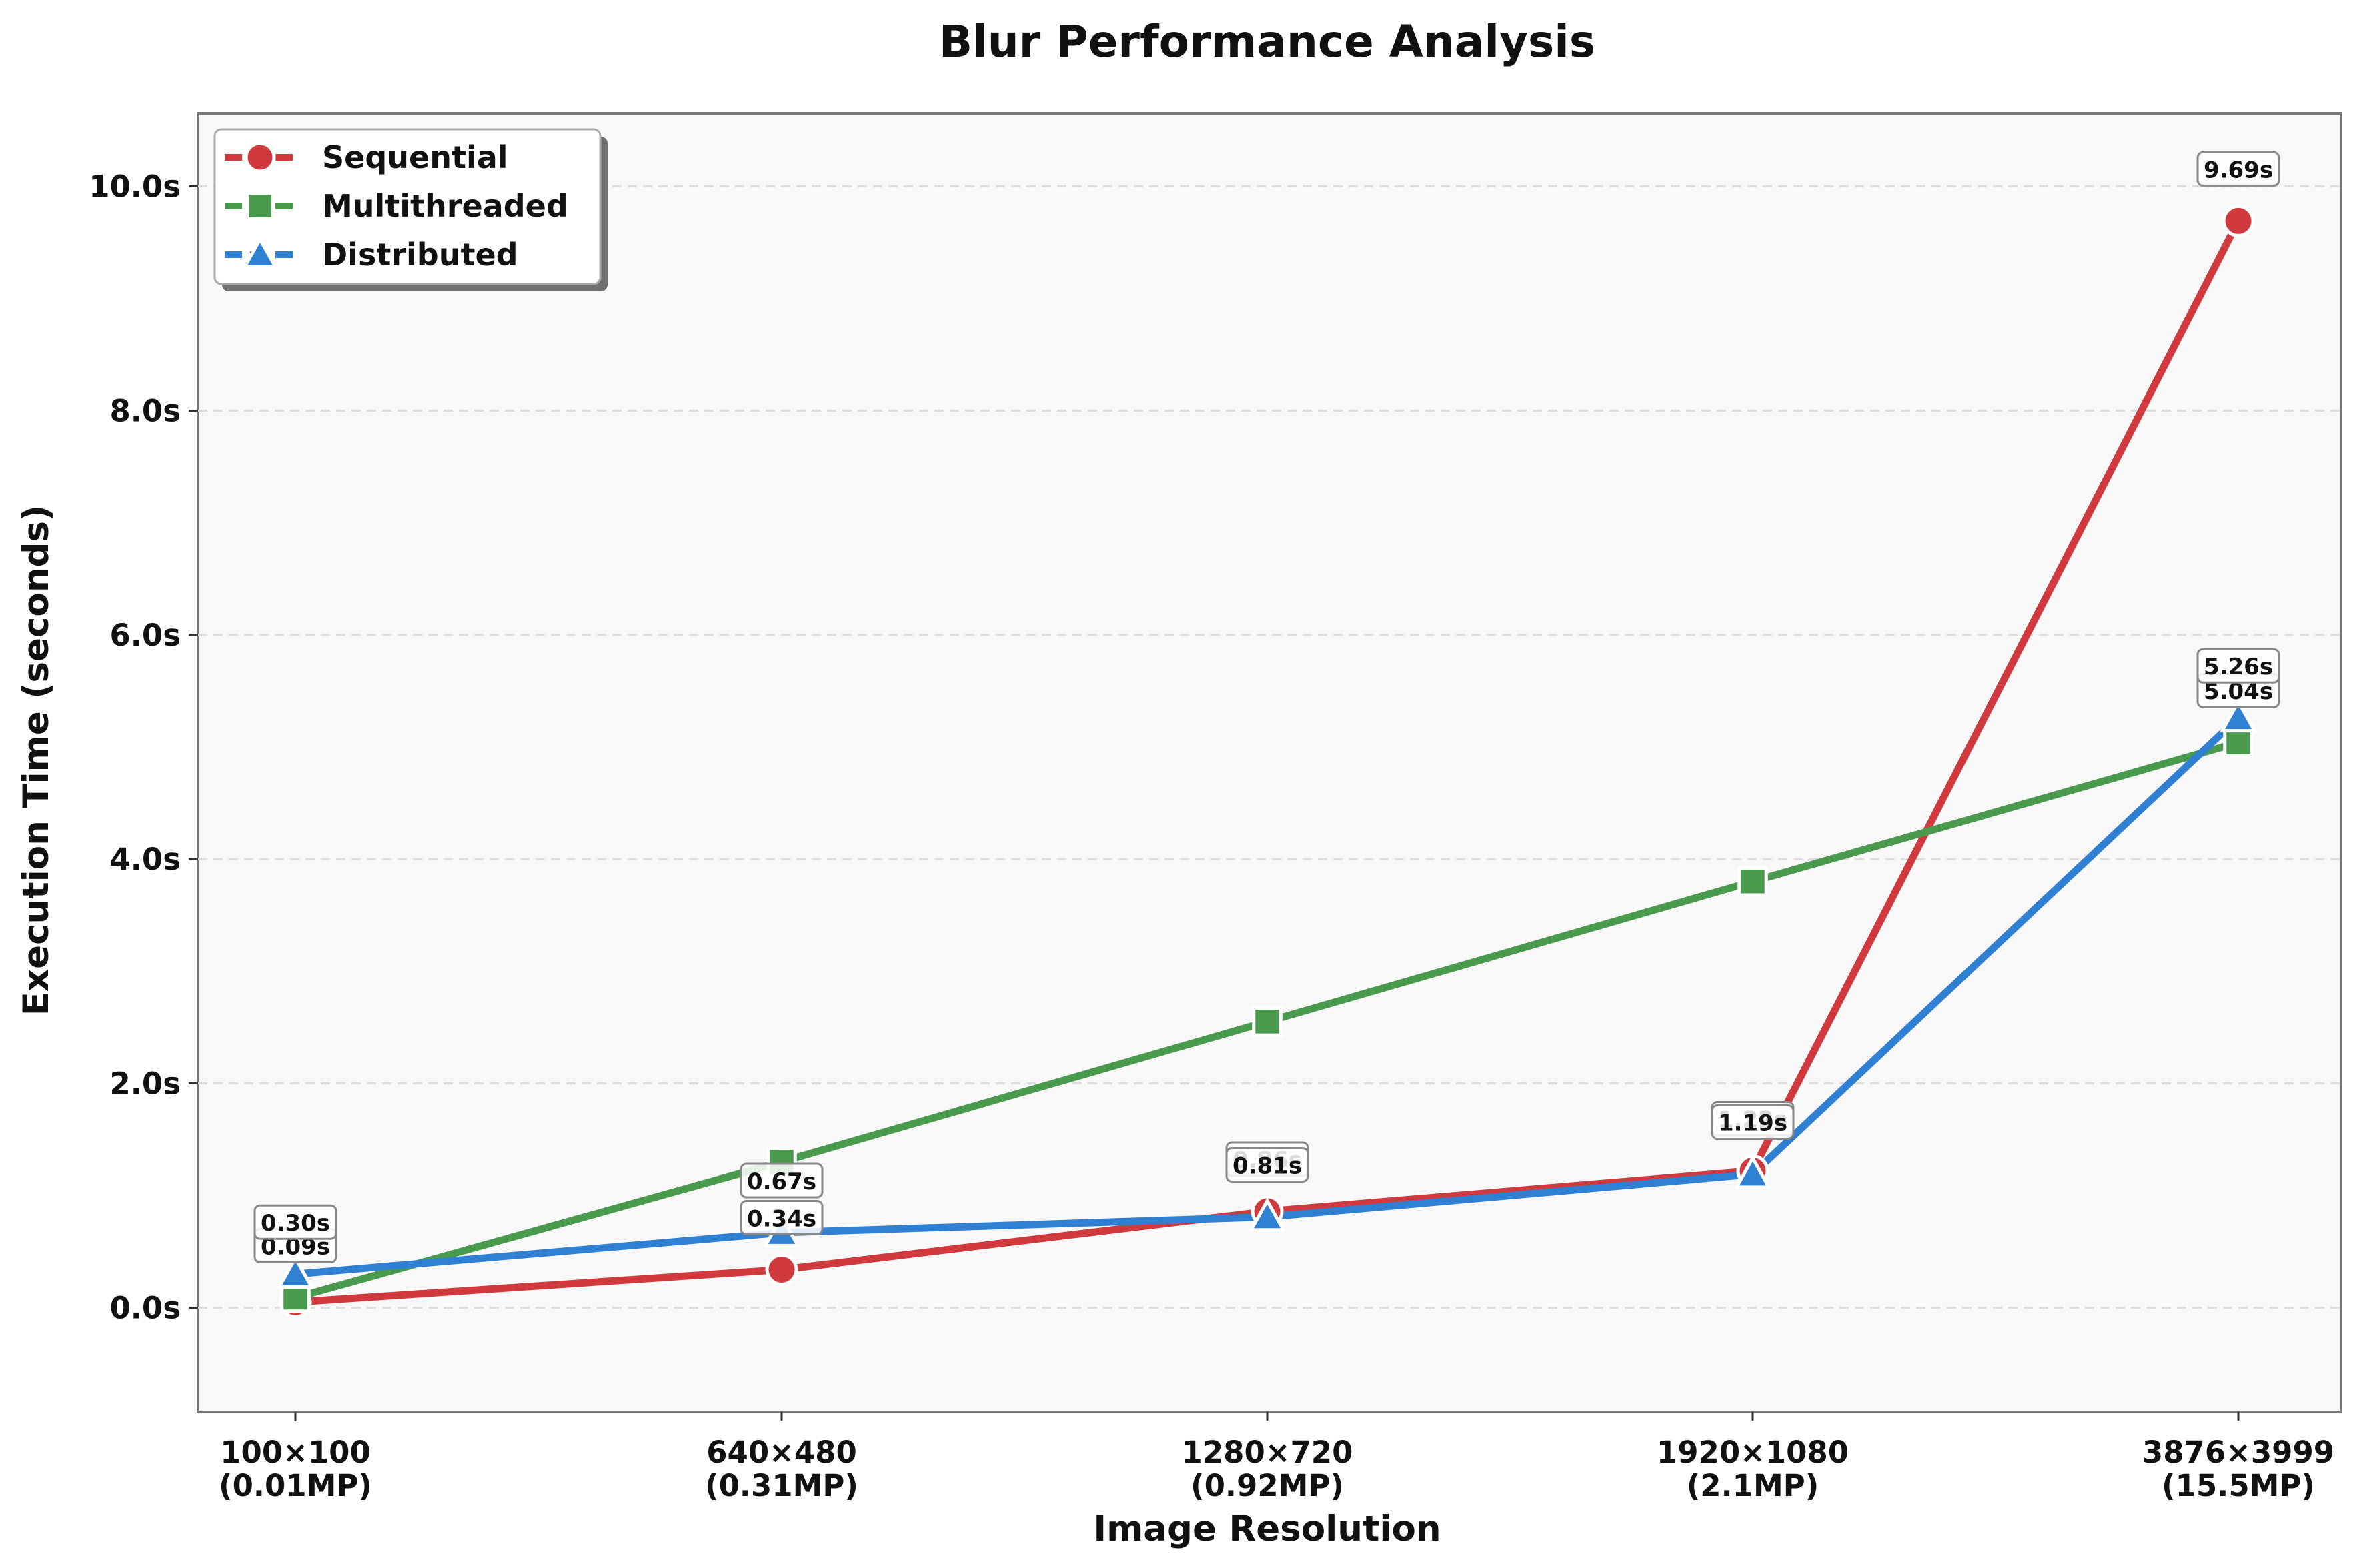  What do you see at coordinates (781, 1453) in the screenshot?
I see `x-tick-label: 640×480` at bounding box center [781, 1453].